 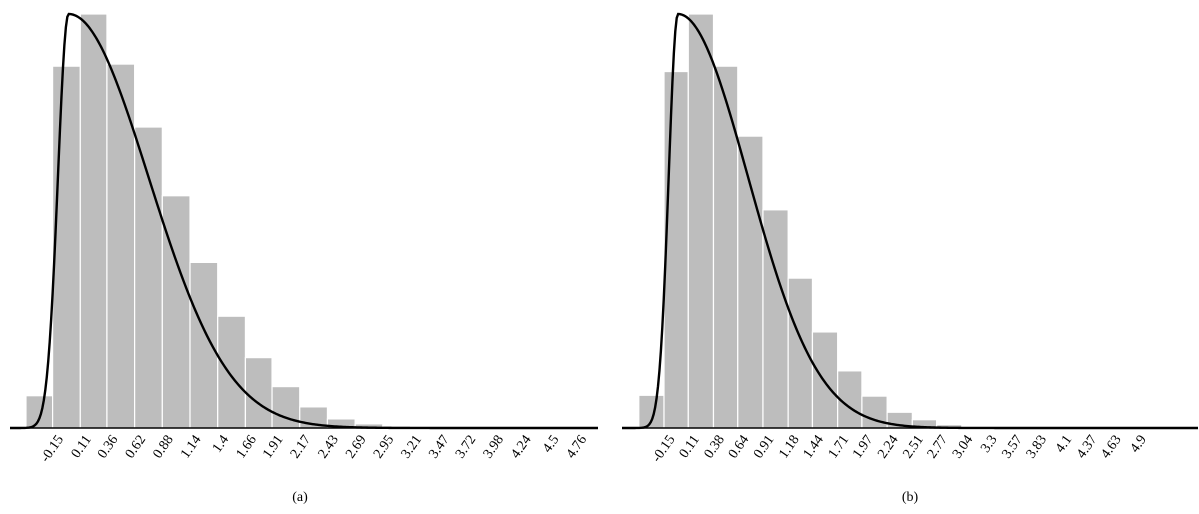 I want to click on tick-label-b-15: 3.83, so click(x=1037, y=447).